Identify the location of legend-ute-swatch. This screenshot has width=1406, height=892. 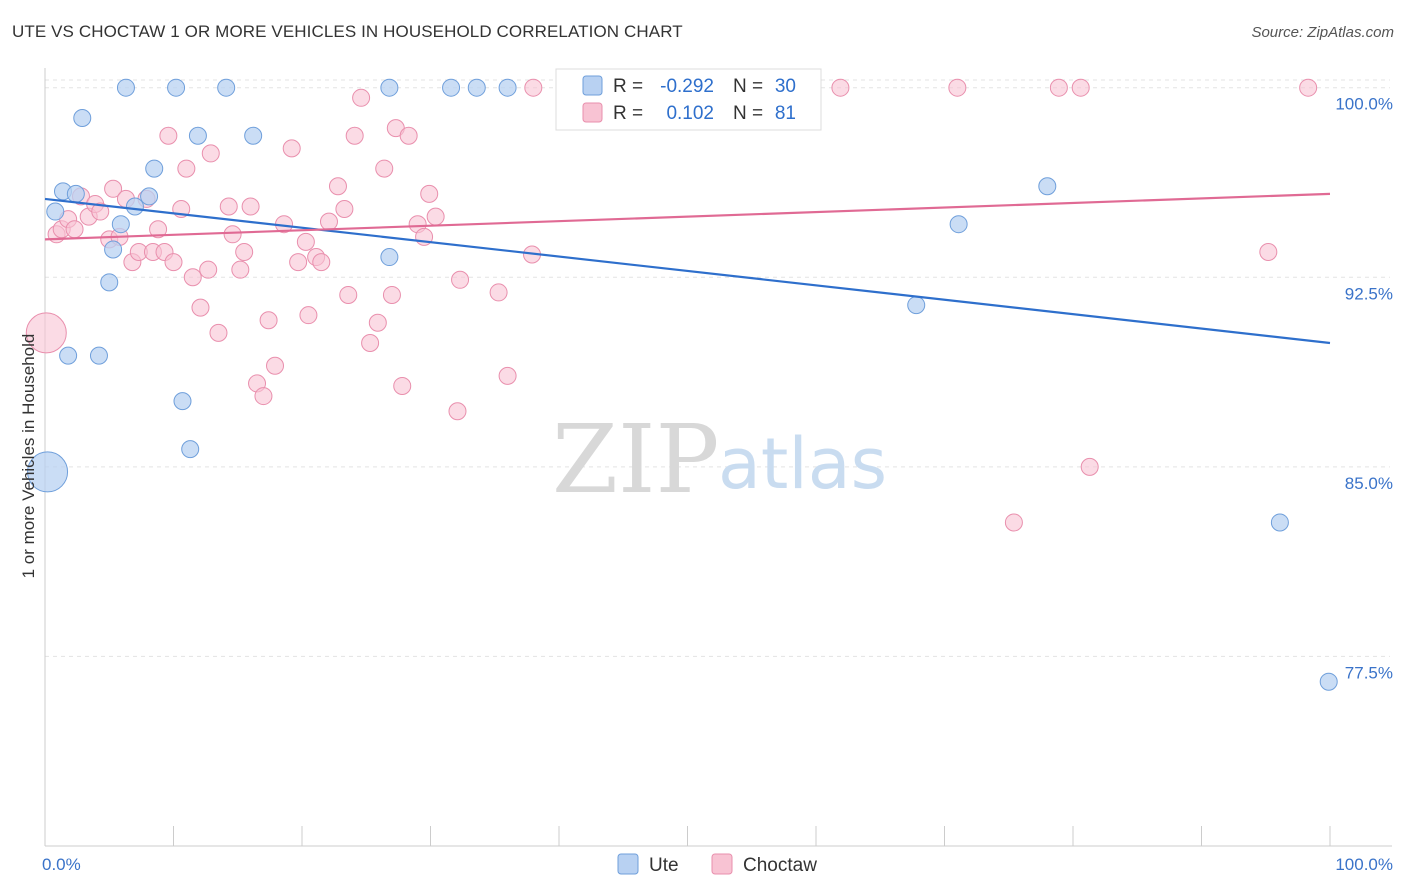
(592, 85).